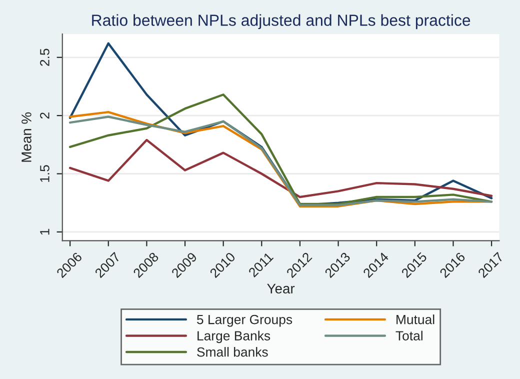  Describe the element at coordinates (45, 173) in the screenshot. I see `y-tick-label: 1.5` at that location.